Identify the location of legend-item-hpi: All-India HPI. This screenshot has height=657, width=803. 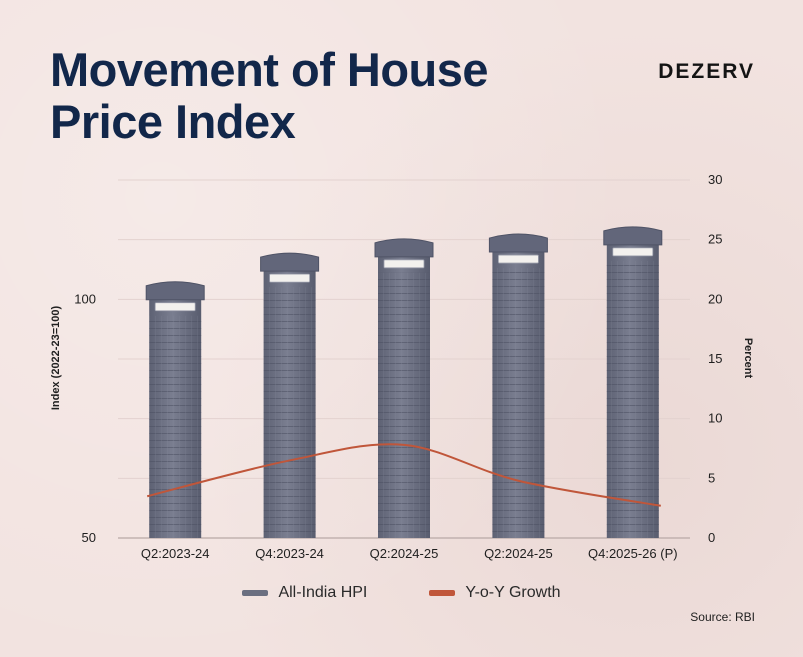
(304, 593).